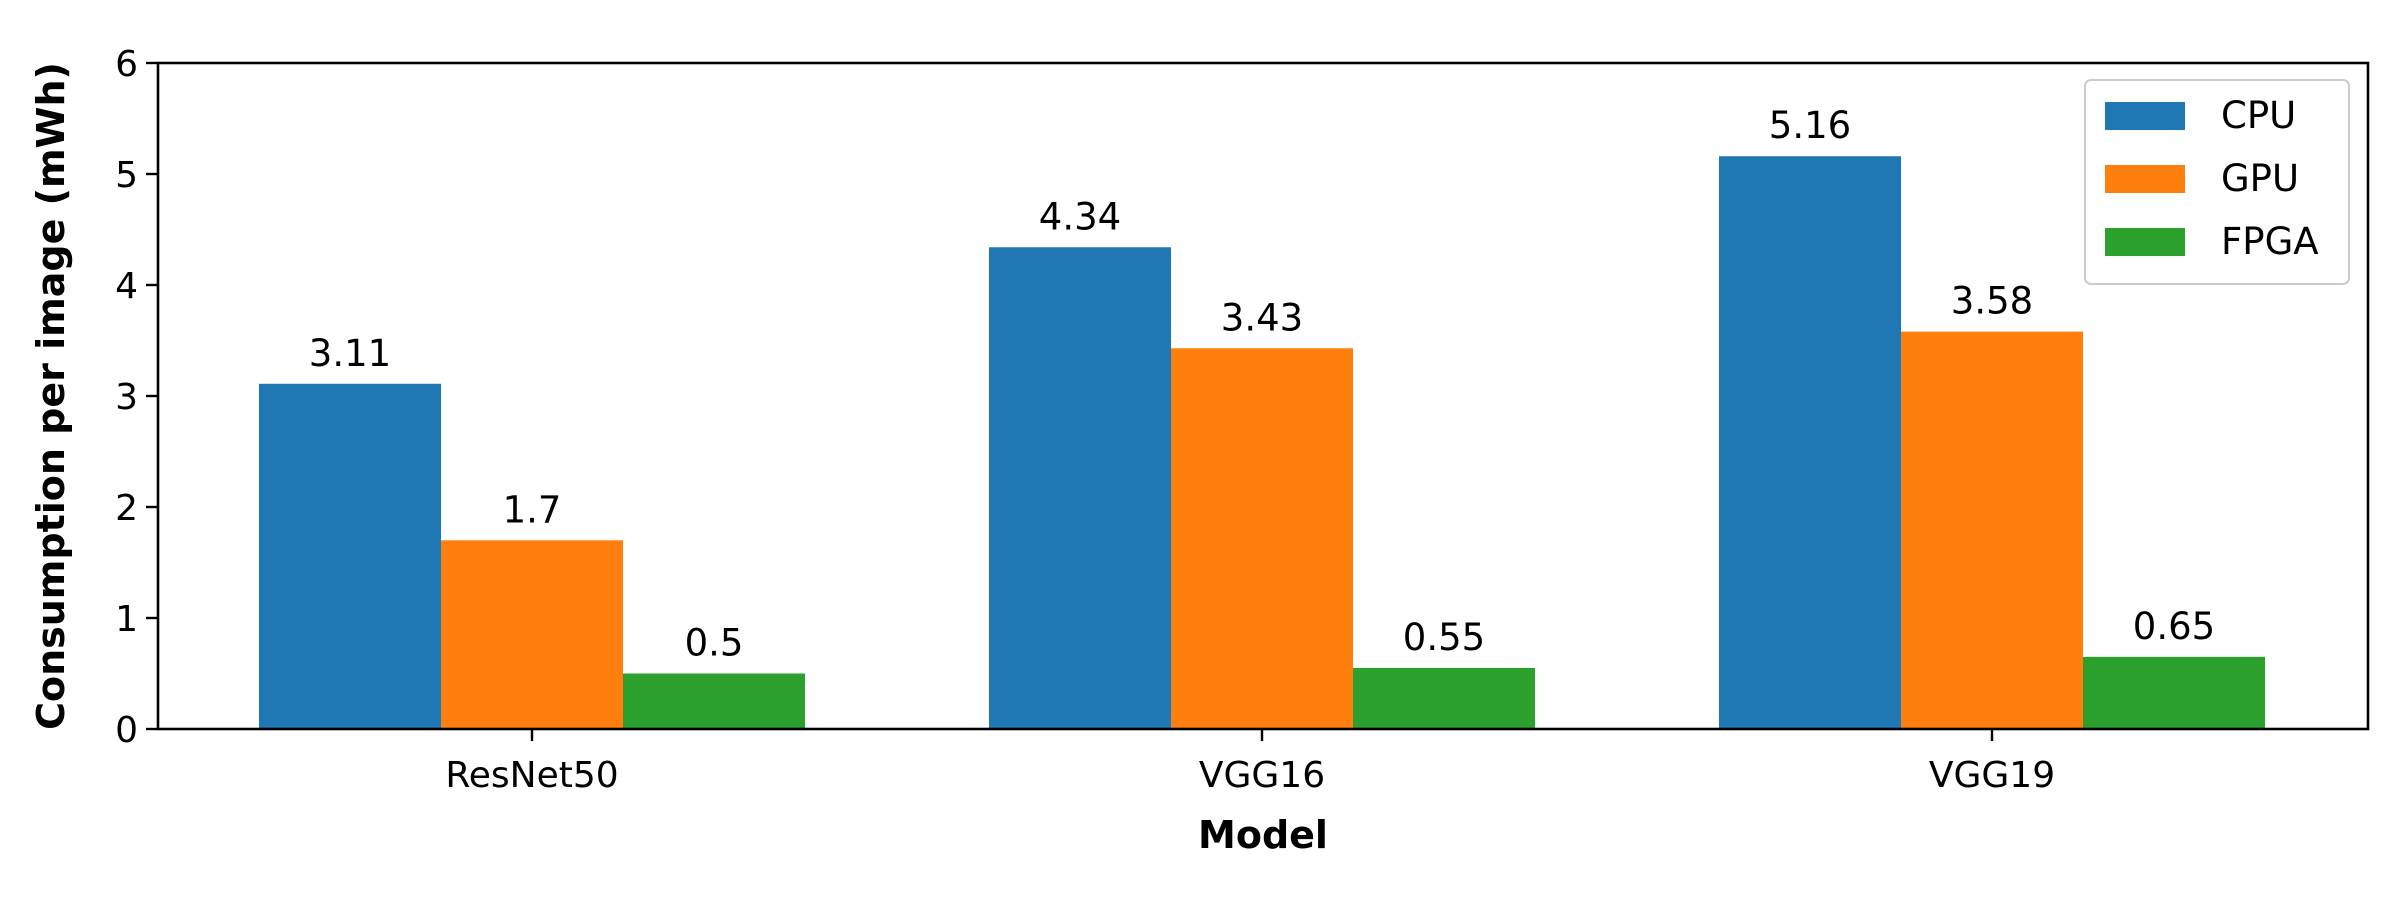  What do you see at coordinates (126, 64) in the screenshot?
I see `y-tick-label: 6` at bounding box center [126, 64].